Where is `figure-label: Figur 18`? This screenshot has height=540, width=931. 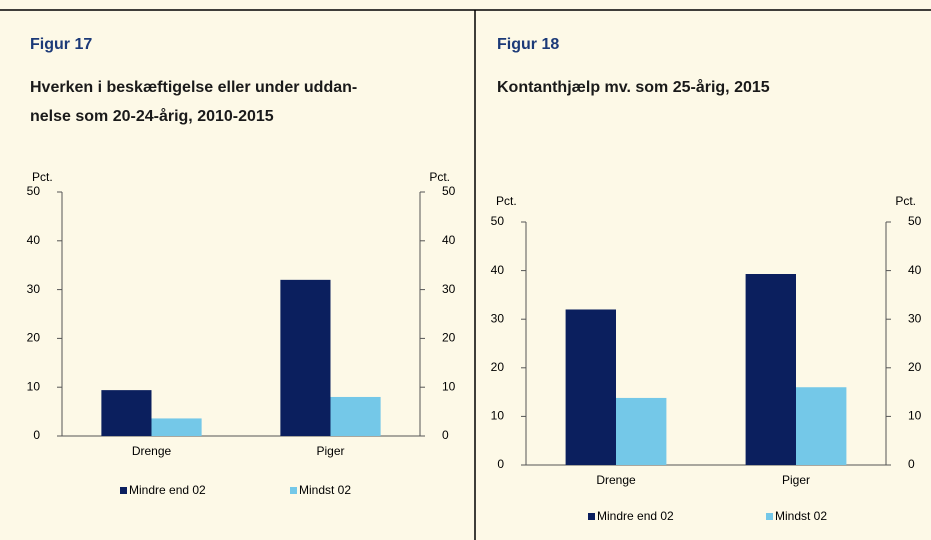 figure-label: Figur 18 is located at coordinates (528, 44).